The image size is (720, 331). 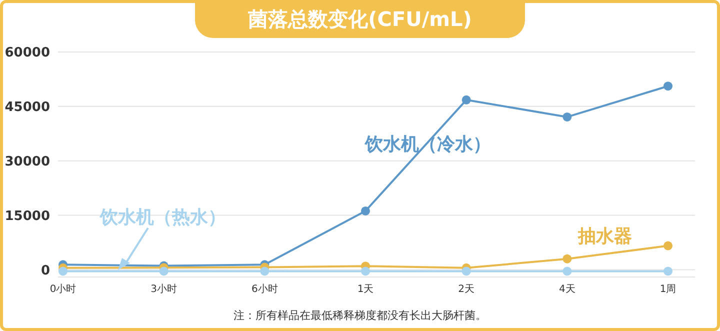 What do you see at coordinates (360, 19) in the screenshot?
I see `chart-title: 菌落总数变化(CFU/mL)` at bounding box center [360, 19].